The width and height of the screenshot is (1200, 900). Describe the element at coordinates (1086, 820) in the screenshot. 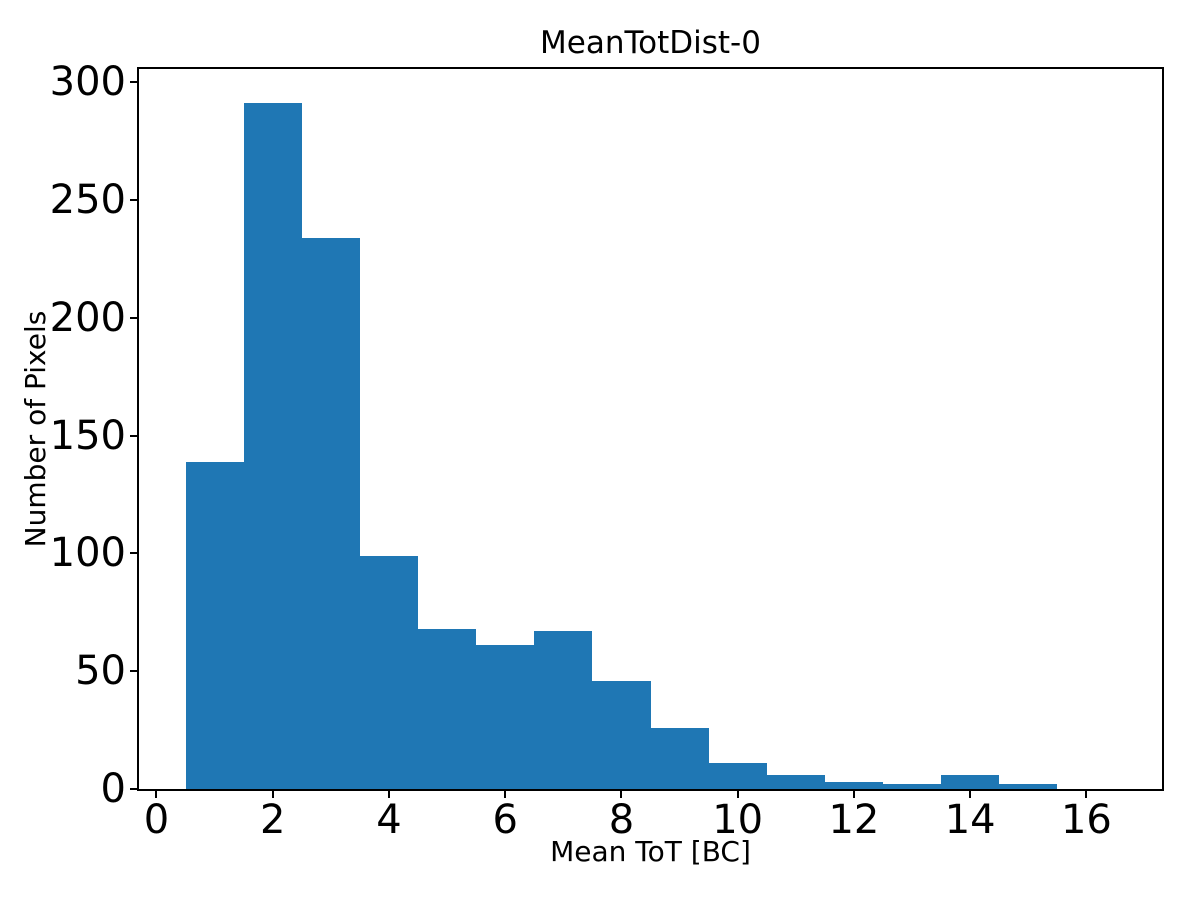

I see `x-tick-label: 16` at that location.